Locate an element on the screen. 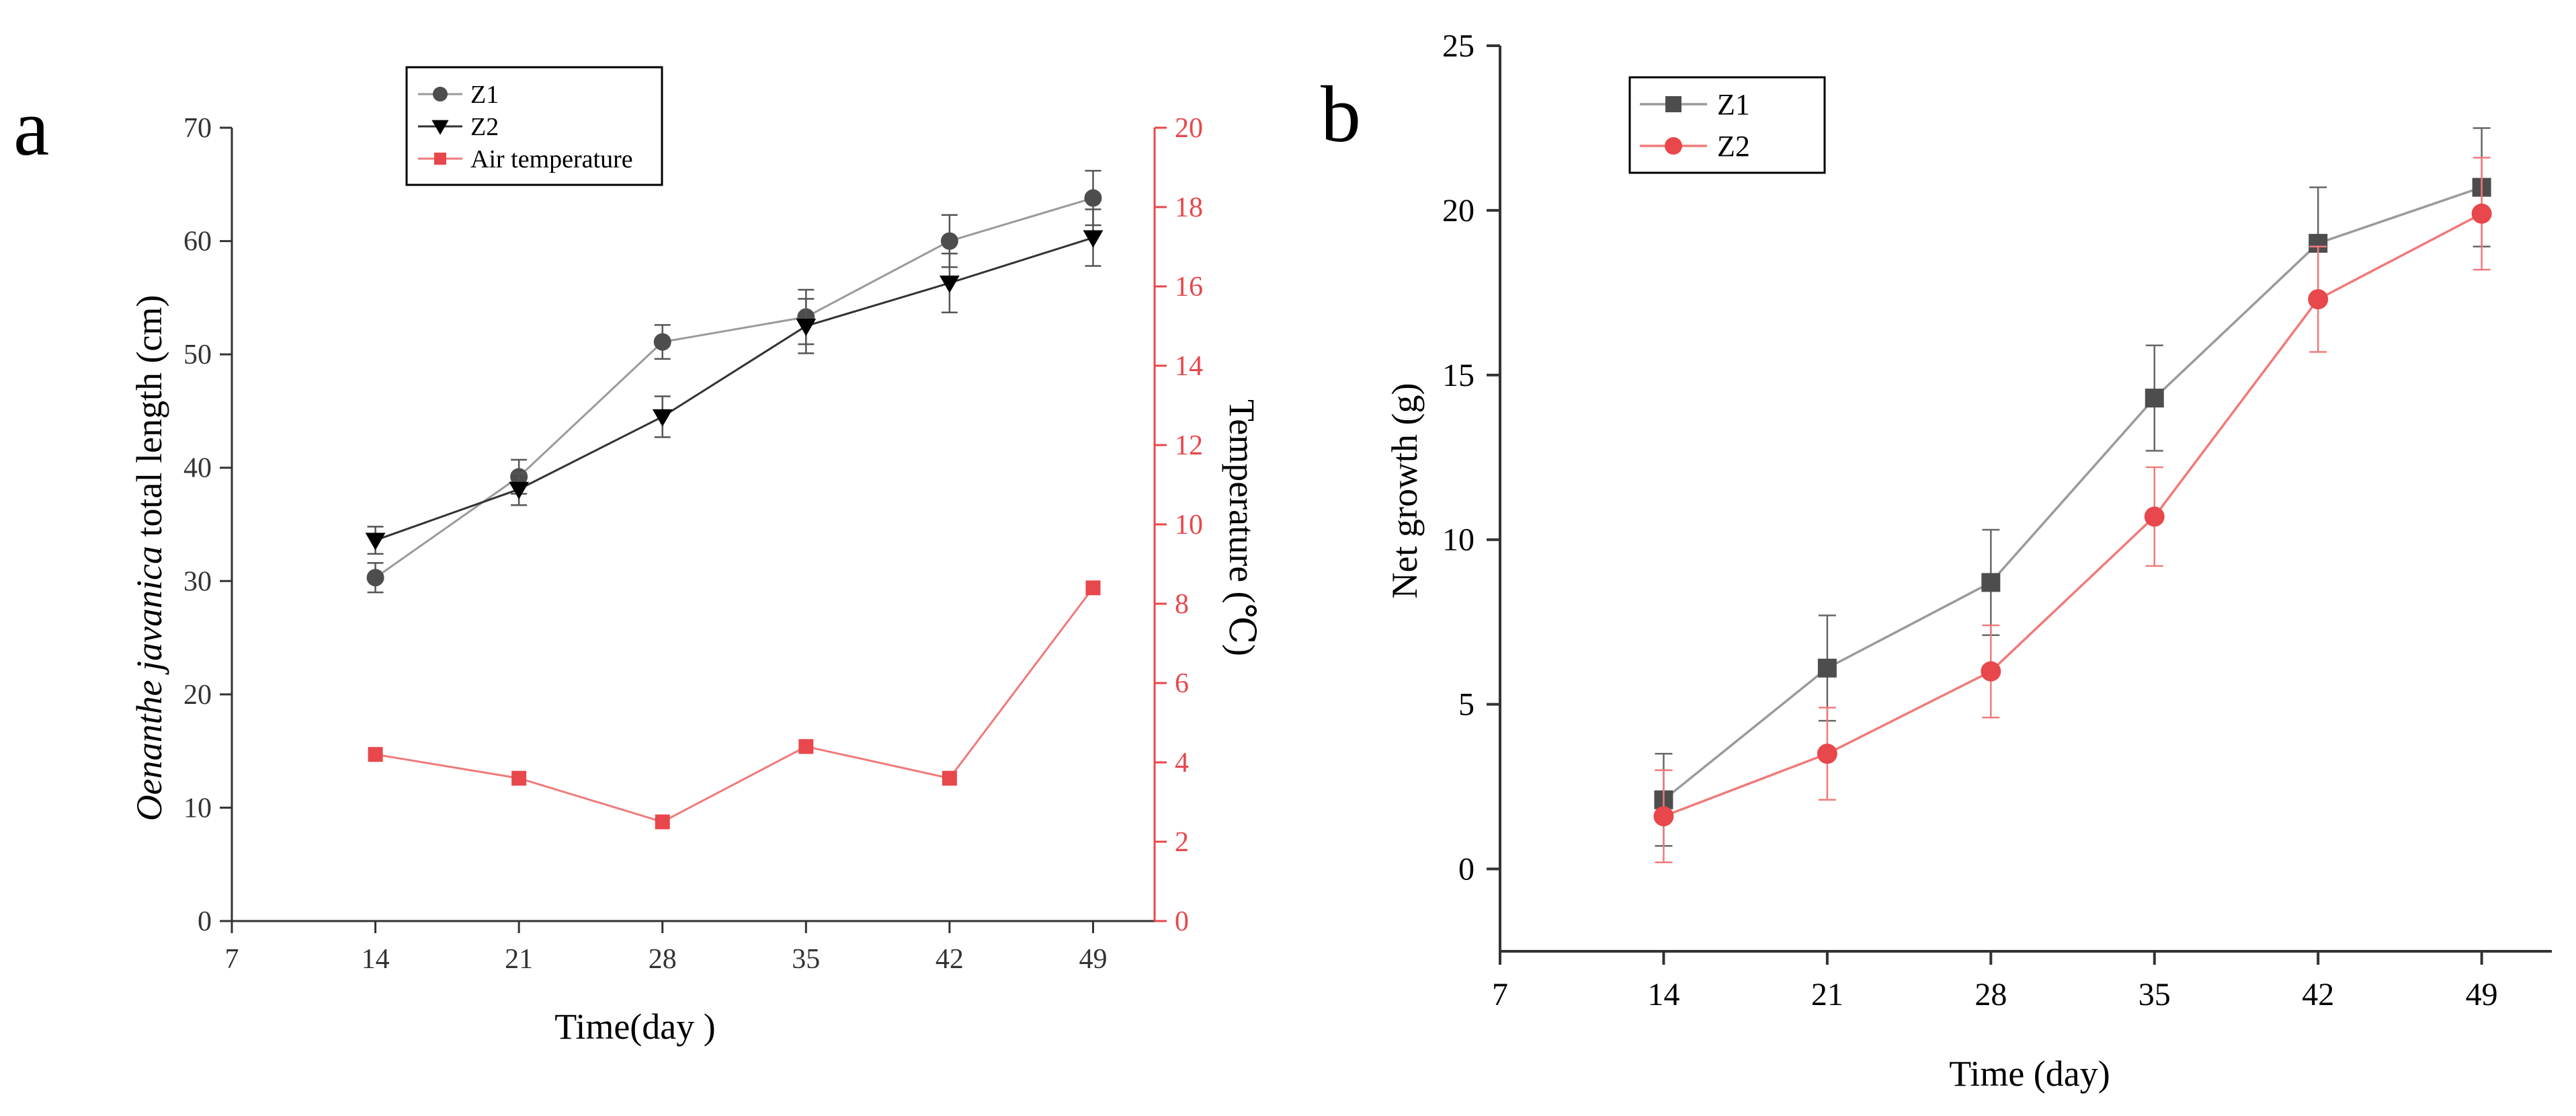 This screenshot has height=1116, width=2576. y2-tick-label-a: 20 is located at coordinates (1189, 128).